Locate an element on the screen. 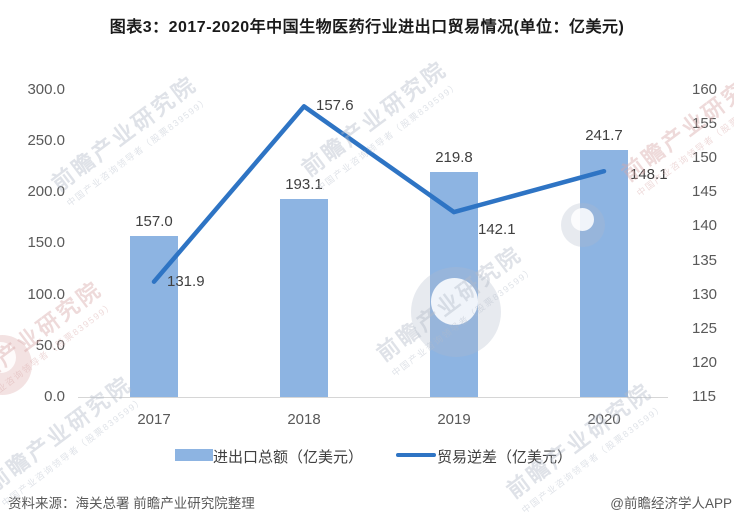  x-axis-label-2019: 2019 is located at coordinates (454, 419).